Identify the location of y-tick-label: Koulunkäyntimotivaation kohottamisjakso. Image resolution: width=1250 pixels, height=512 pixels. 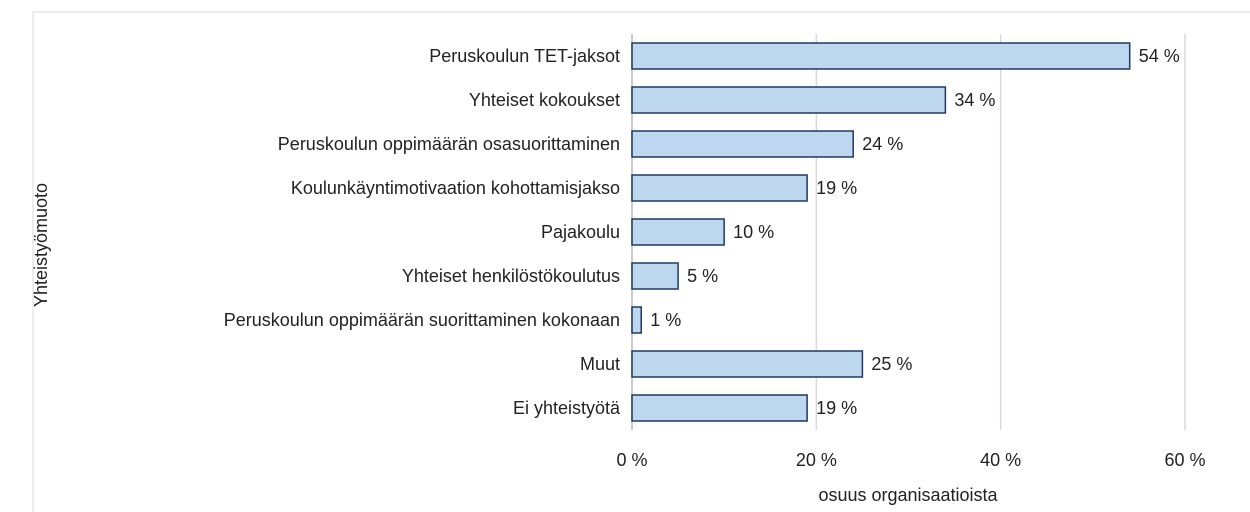
(455, 188).